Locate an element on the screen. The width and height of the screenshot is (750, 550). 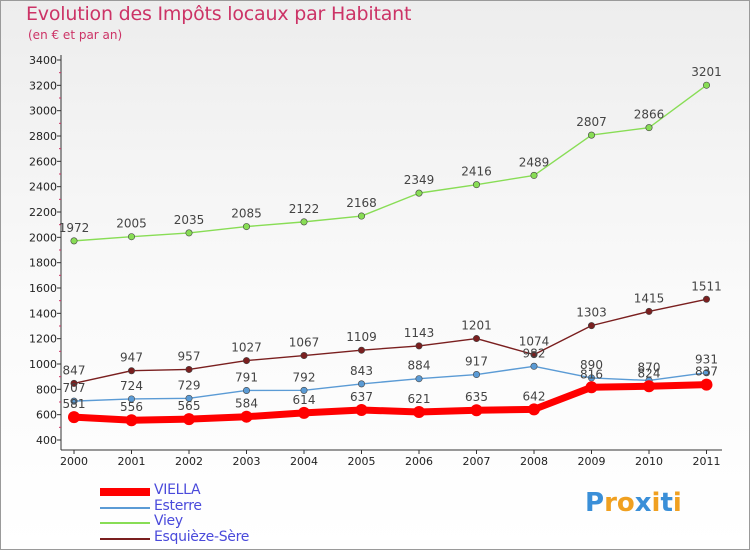
legend-label: Esquièze-Sère is located at coordinates (202, 536).